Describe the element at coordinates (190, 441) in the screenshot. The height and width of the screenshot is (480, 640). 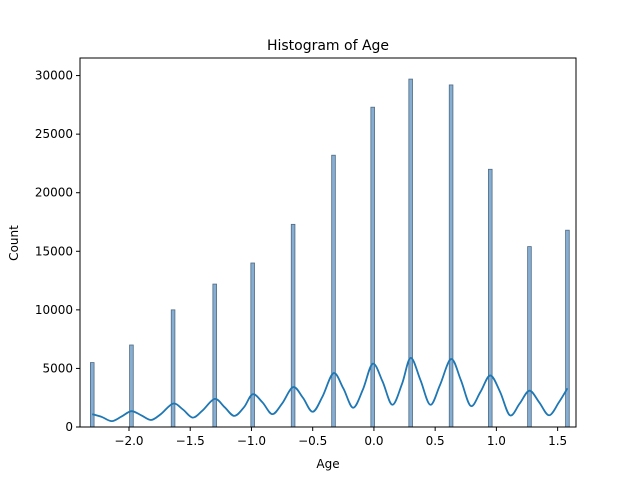
I see `x-tick-label: −1.5` at that location.